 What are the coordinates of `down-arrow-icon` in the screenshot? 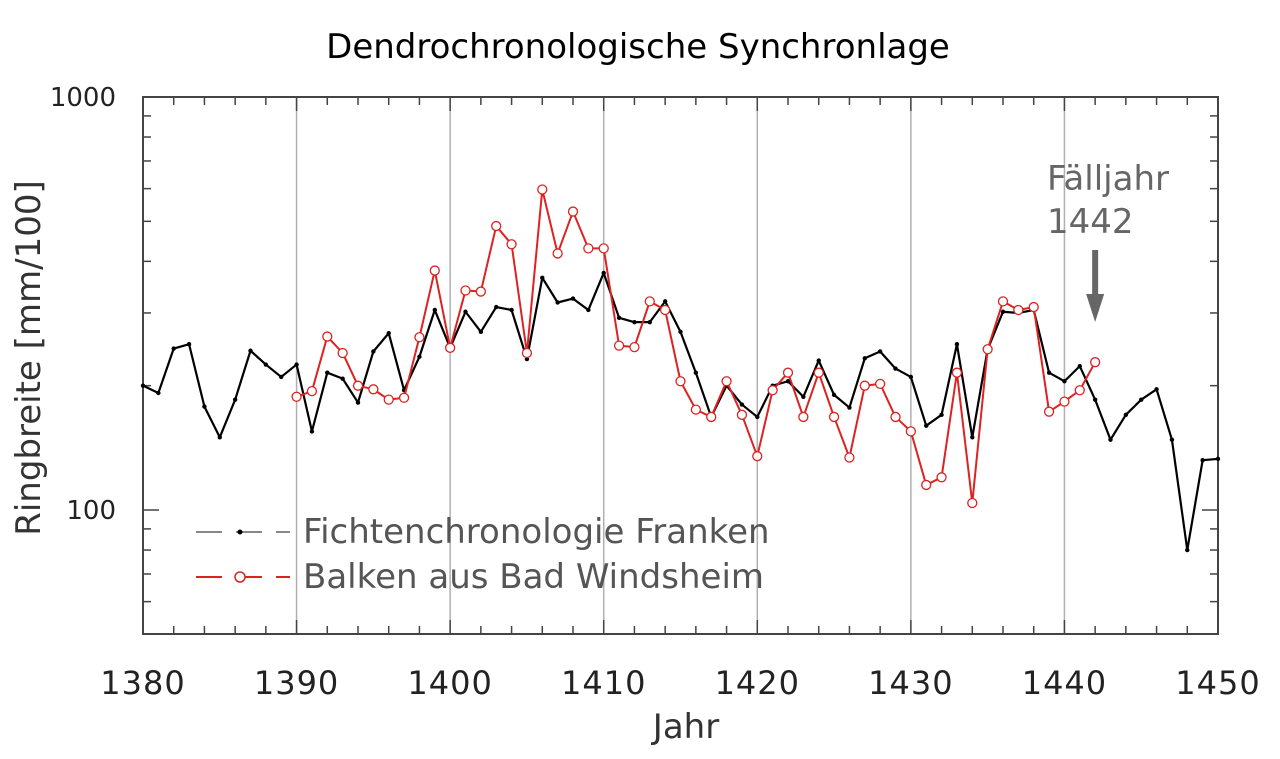 It's located at (1095, 286).